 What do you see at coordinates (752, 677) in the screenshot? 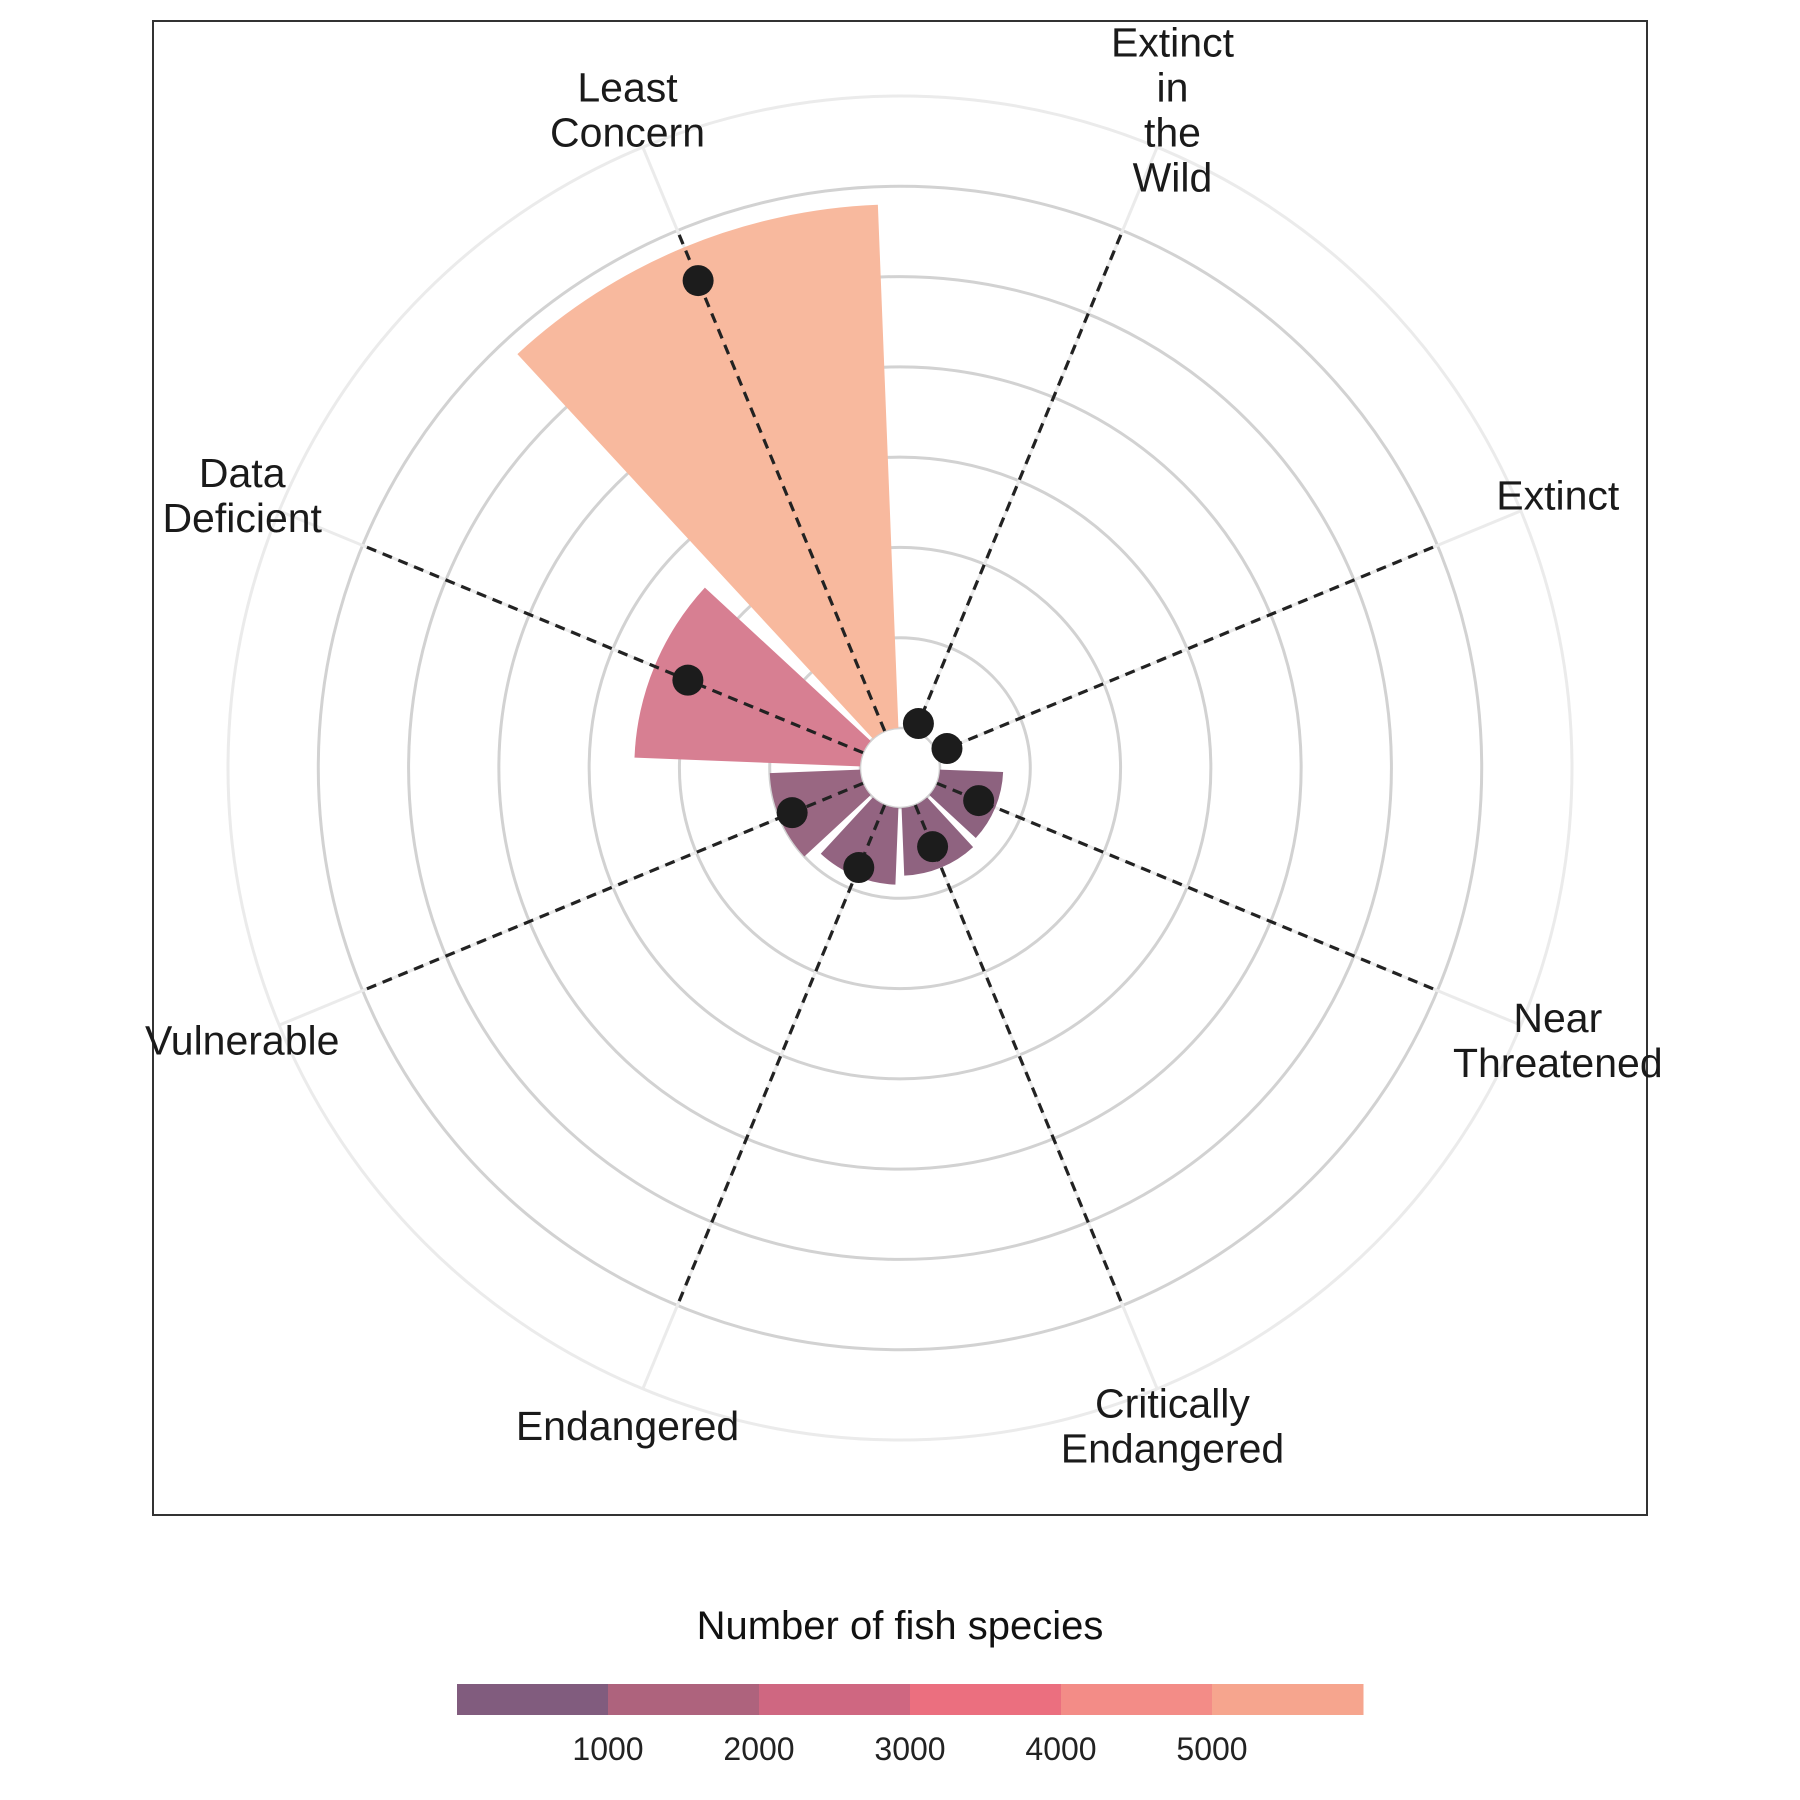
I see `bar-data-deficient` at bounding box center [752, 677].